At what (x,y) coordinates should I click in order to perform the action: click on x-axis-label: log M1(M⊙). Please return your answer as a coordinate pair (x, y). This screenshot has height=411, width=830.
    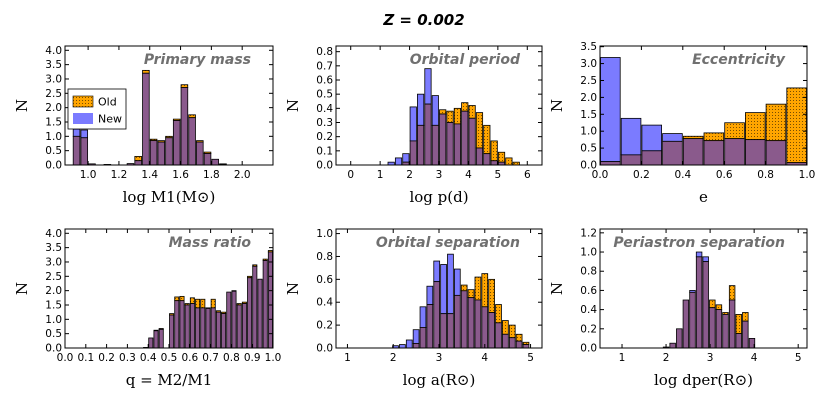
    Looking at the image, I should click on (169, 197).